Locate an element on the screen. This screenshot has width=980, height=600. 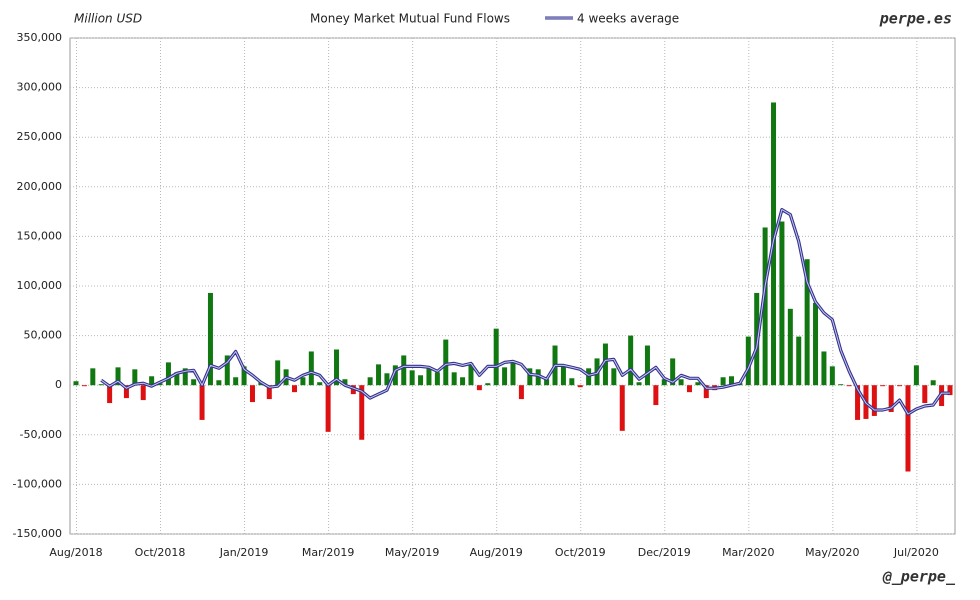
y-tick-label: 300,000 is located at coordinates (40, 87).